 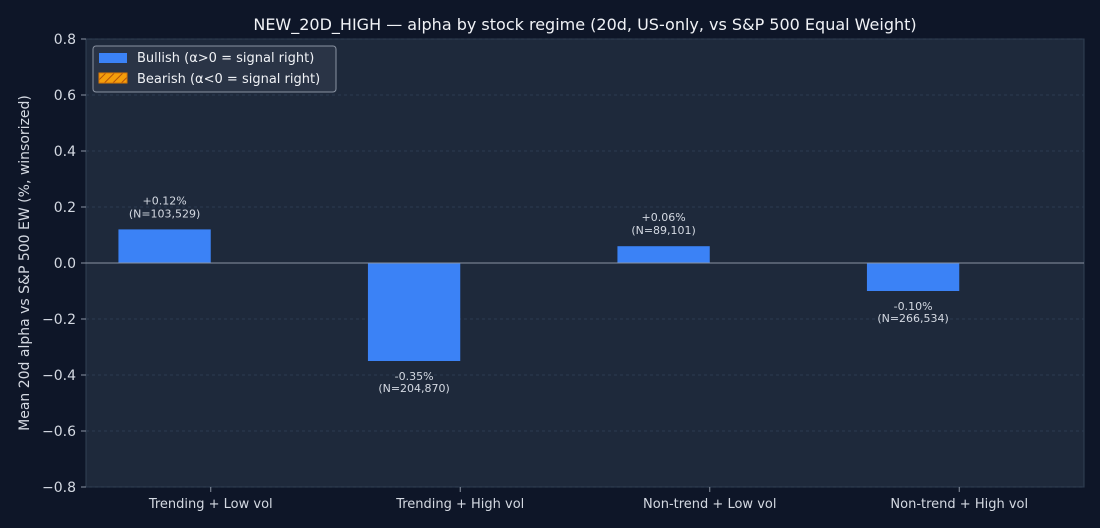 What do you see at coordinates (663, 230) in the screenshot?
I see `data-label-count: (N=89,101)` at bounding box center [663, 230].